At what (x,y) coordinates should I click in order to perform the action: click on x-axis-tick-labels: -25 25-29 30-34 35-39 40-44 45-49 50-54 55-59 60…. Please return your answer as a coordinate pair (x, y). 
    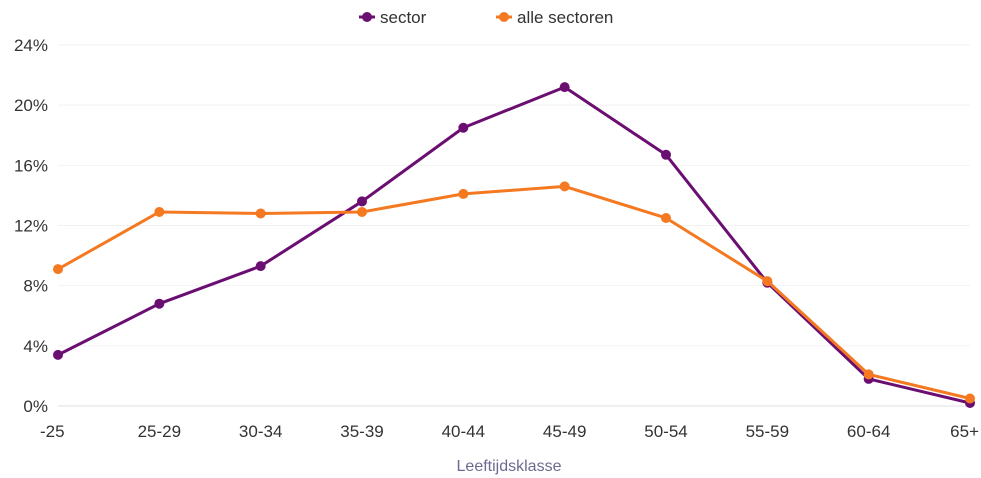
    Looking at the image, I should click on (509, 431).